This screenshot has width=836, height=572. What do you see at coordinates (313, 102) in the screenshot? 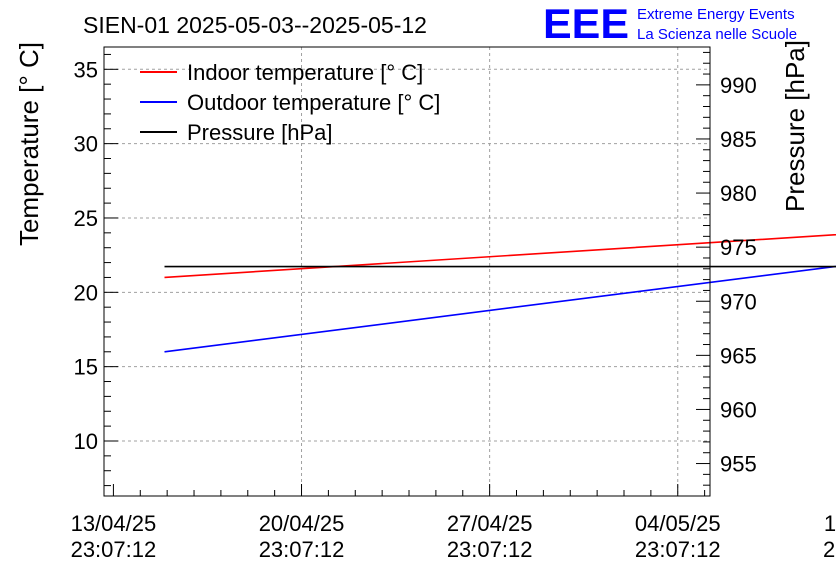
I see `legend-label-outdoor: Outdoor temperature [° C]` at bounding box center [313, 102].